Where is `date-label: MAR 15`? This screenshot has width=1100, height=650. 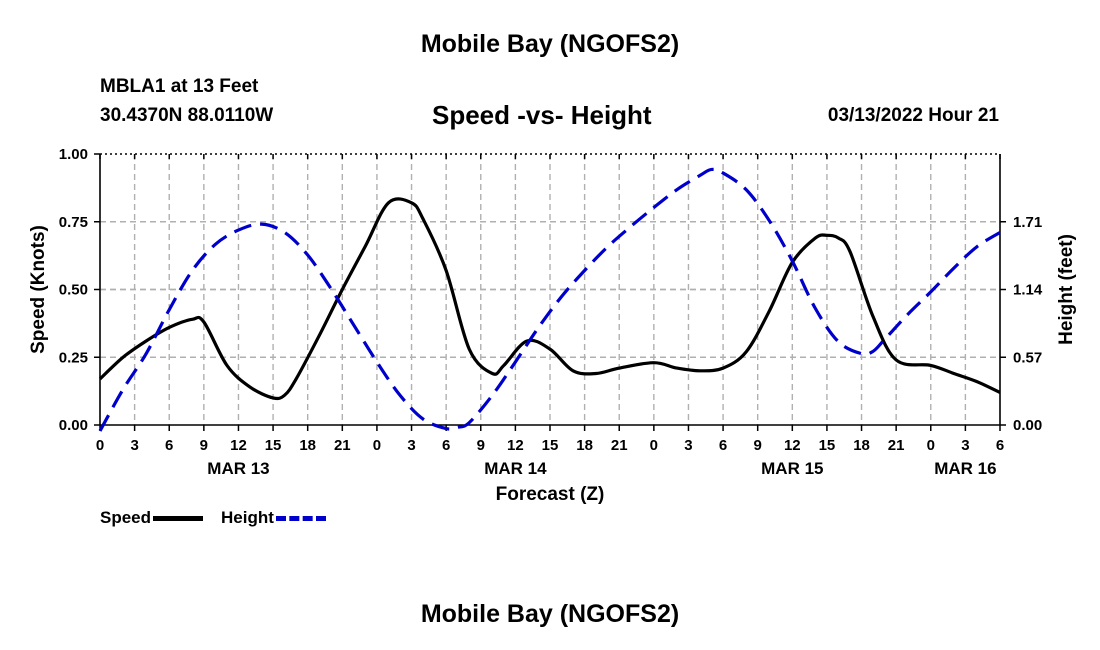
date-label: MAR 15 is located at coordinates (792, 468).